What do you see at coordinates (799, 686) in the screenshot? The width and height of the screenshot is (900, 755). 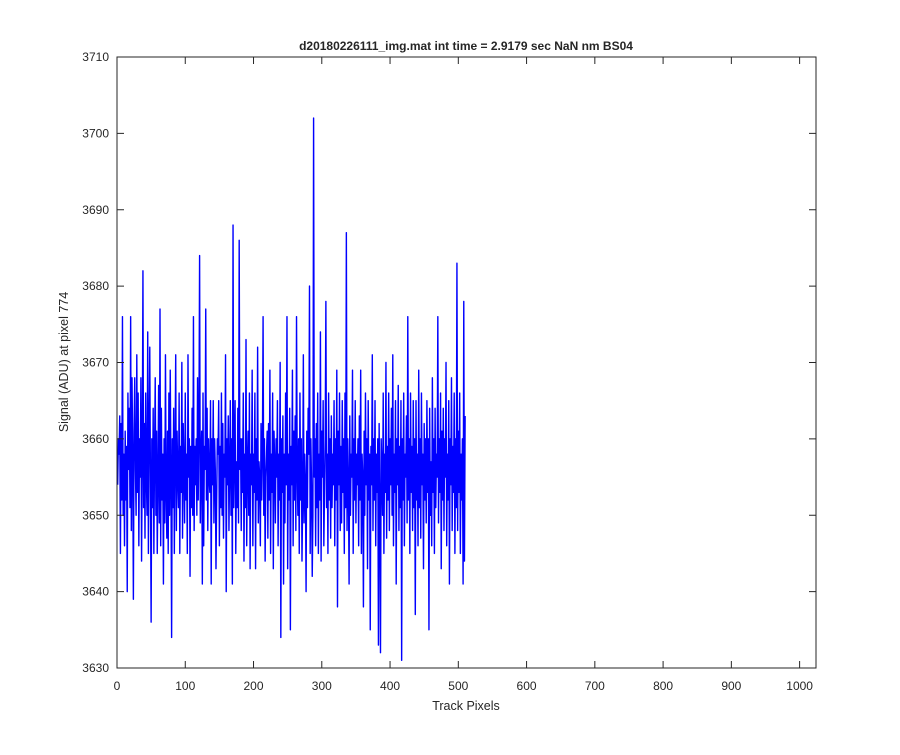 I see `x-tick-label: 1000` at bounding box center [799, 686].